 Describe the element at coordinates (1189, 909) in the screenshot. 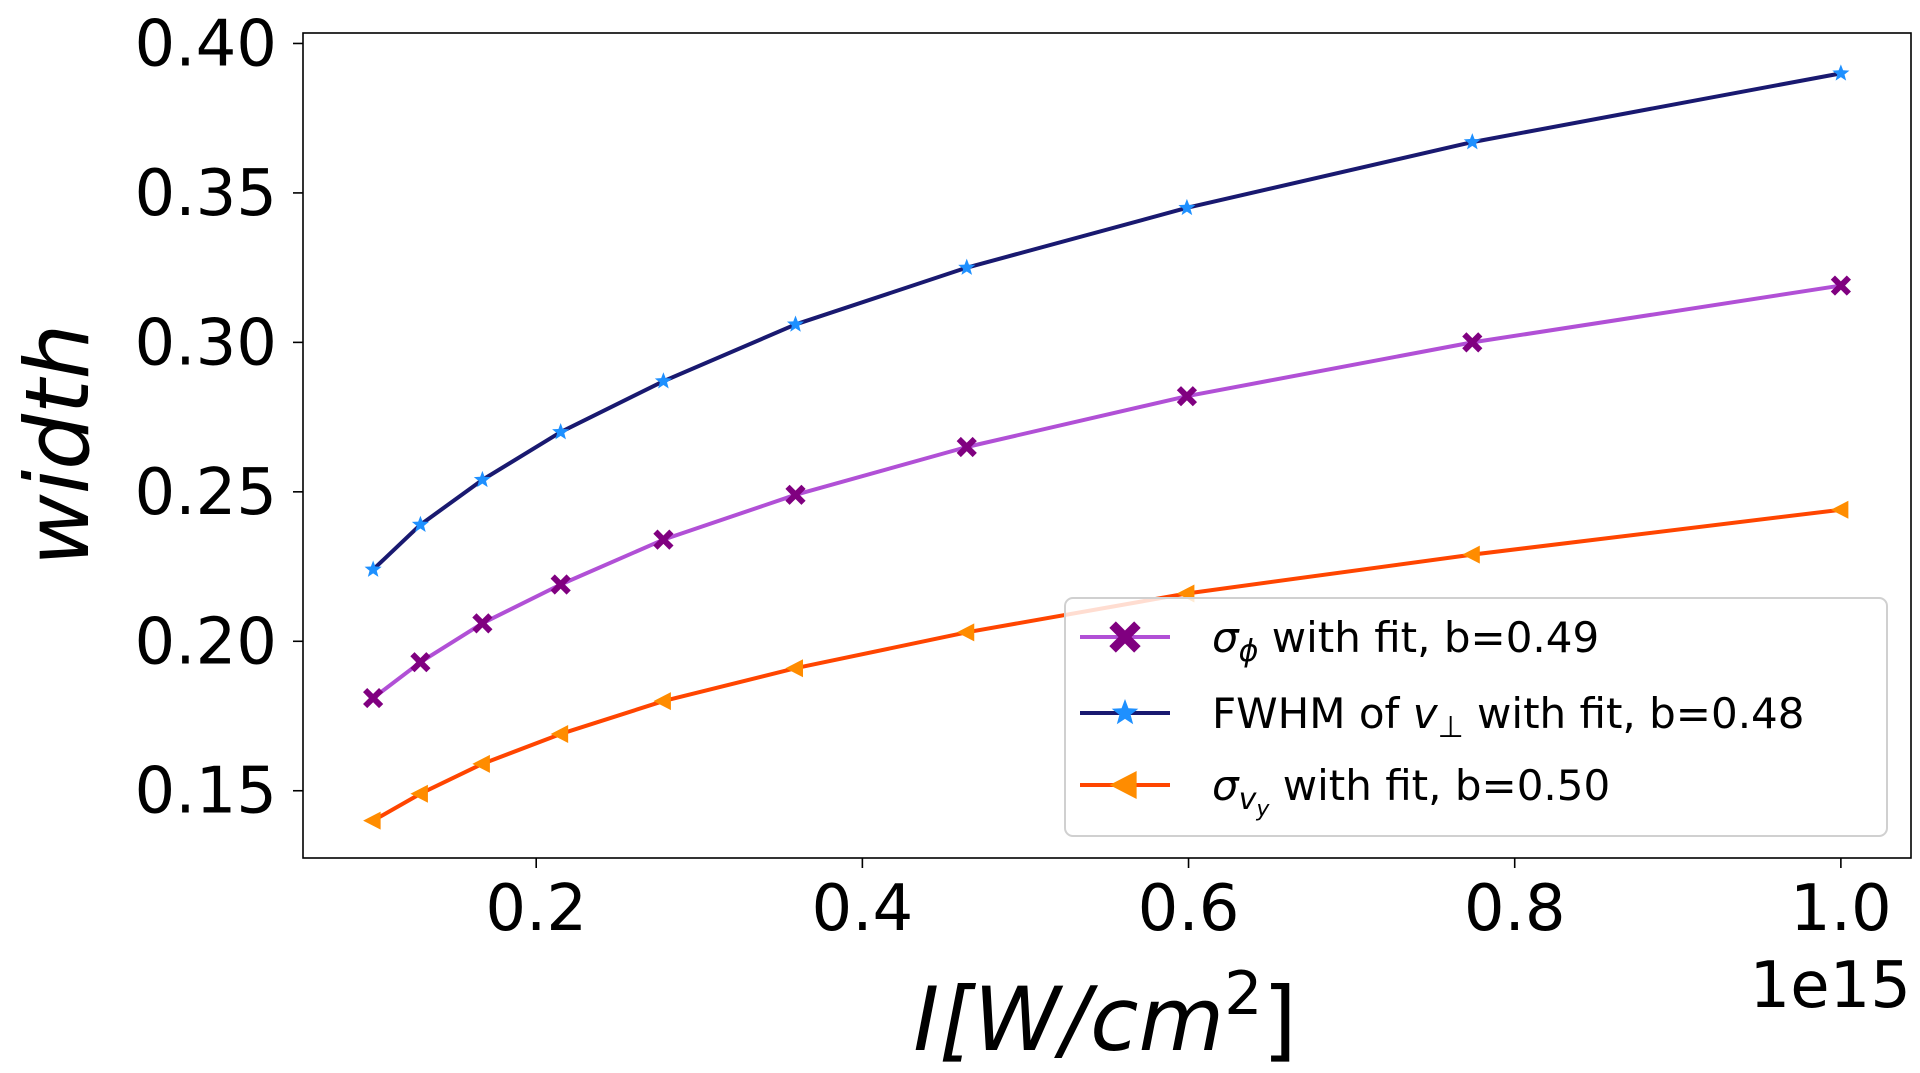

I see `x-tick-label: 0.6` at that location.